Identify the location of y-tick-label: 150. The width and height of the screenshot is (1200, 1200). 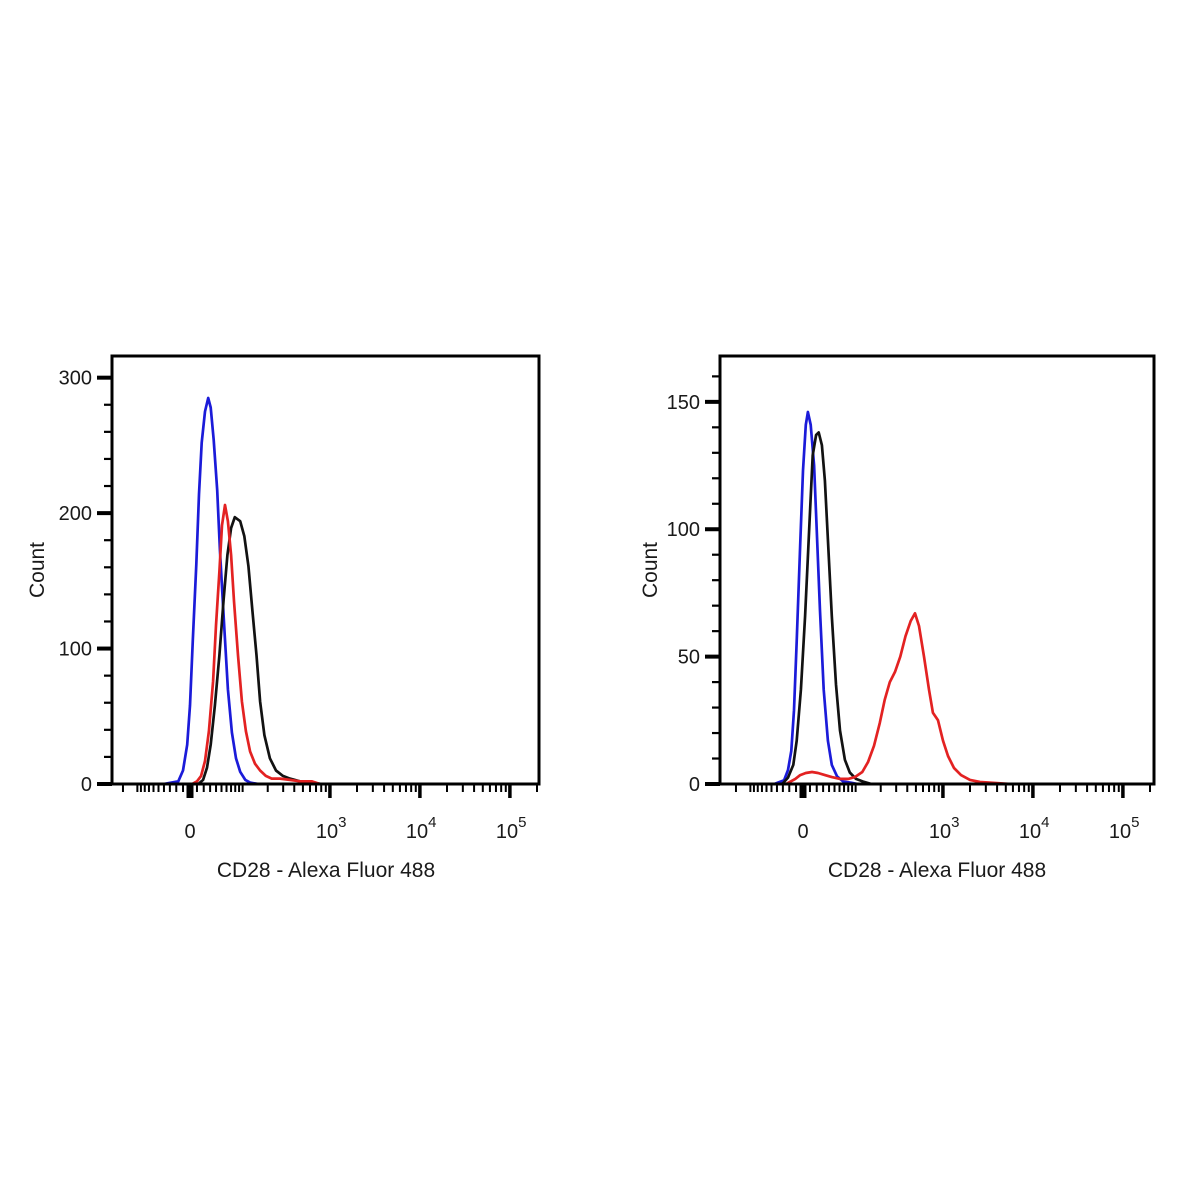
(683, 403).